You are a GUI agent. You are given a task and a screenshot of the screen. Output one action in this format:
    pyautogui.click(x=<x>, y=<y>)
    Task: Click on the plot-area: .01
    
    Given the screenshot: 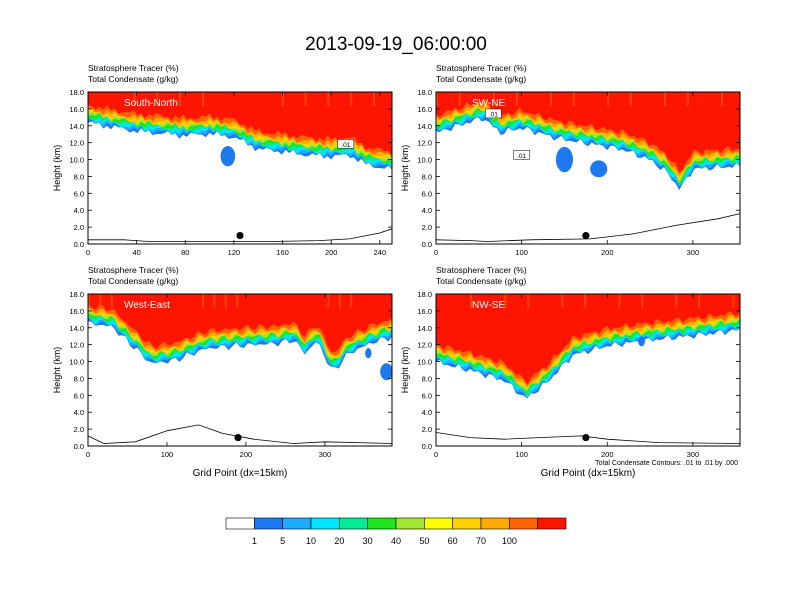 What is the action you would take?
    pyautogui.click(x=240, y=167)
    